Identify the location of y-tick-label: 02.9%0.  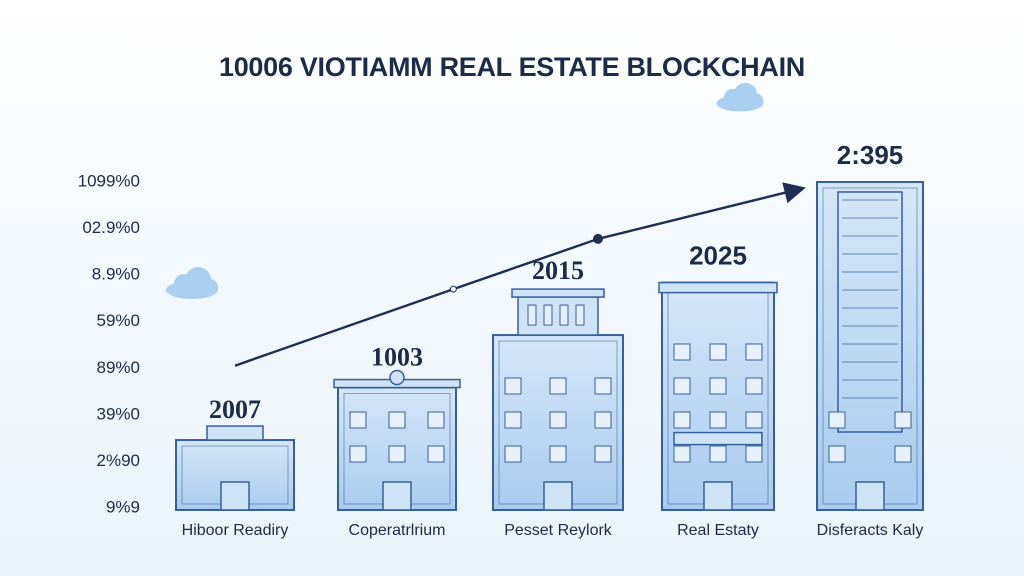
(111, 227).